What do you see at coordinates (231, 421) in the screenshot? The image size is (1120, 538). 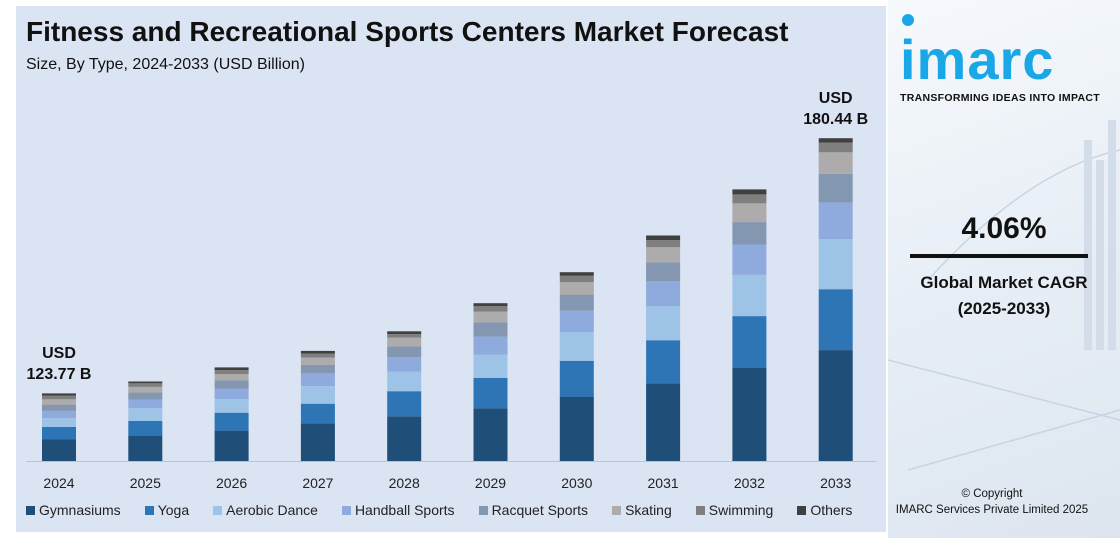 I see `bar-segment-yoga-2026` at bounding box center [231, 421].